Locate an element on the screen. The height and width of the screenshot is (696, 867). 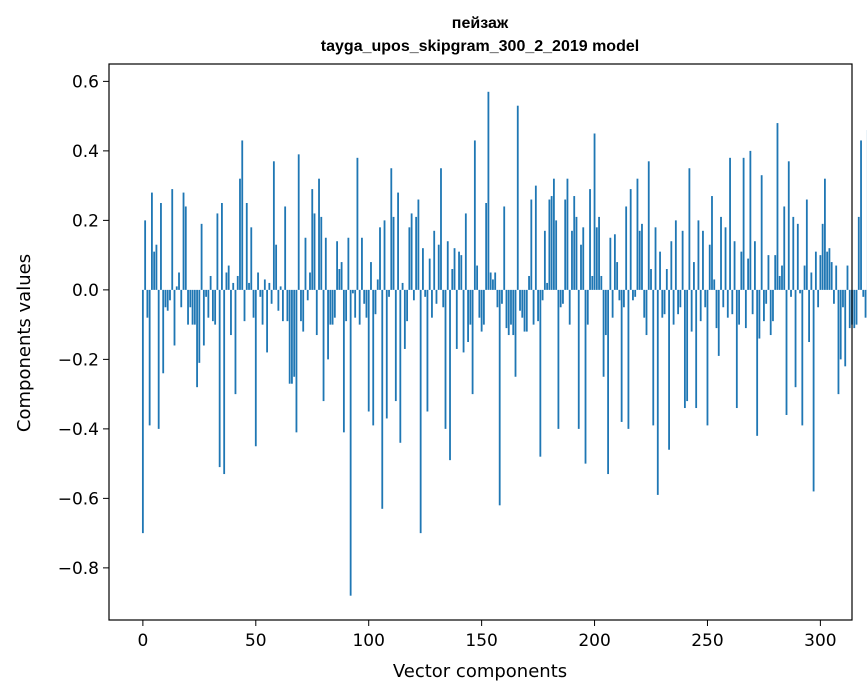
x-tick-label: 150 is located at coordinates (481, 641).